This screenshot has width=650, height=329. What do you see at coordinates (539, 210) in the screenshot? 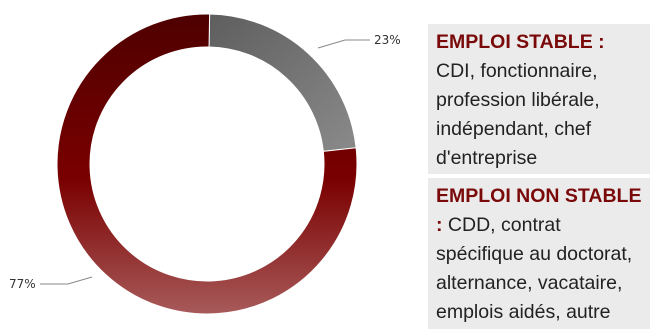
I see `legend-unstable-title: EMPLOI NON STABLE :` at bounding box center [539, 210].